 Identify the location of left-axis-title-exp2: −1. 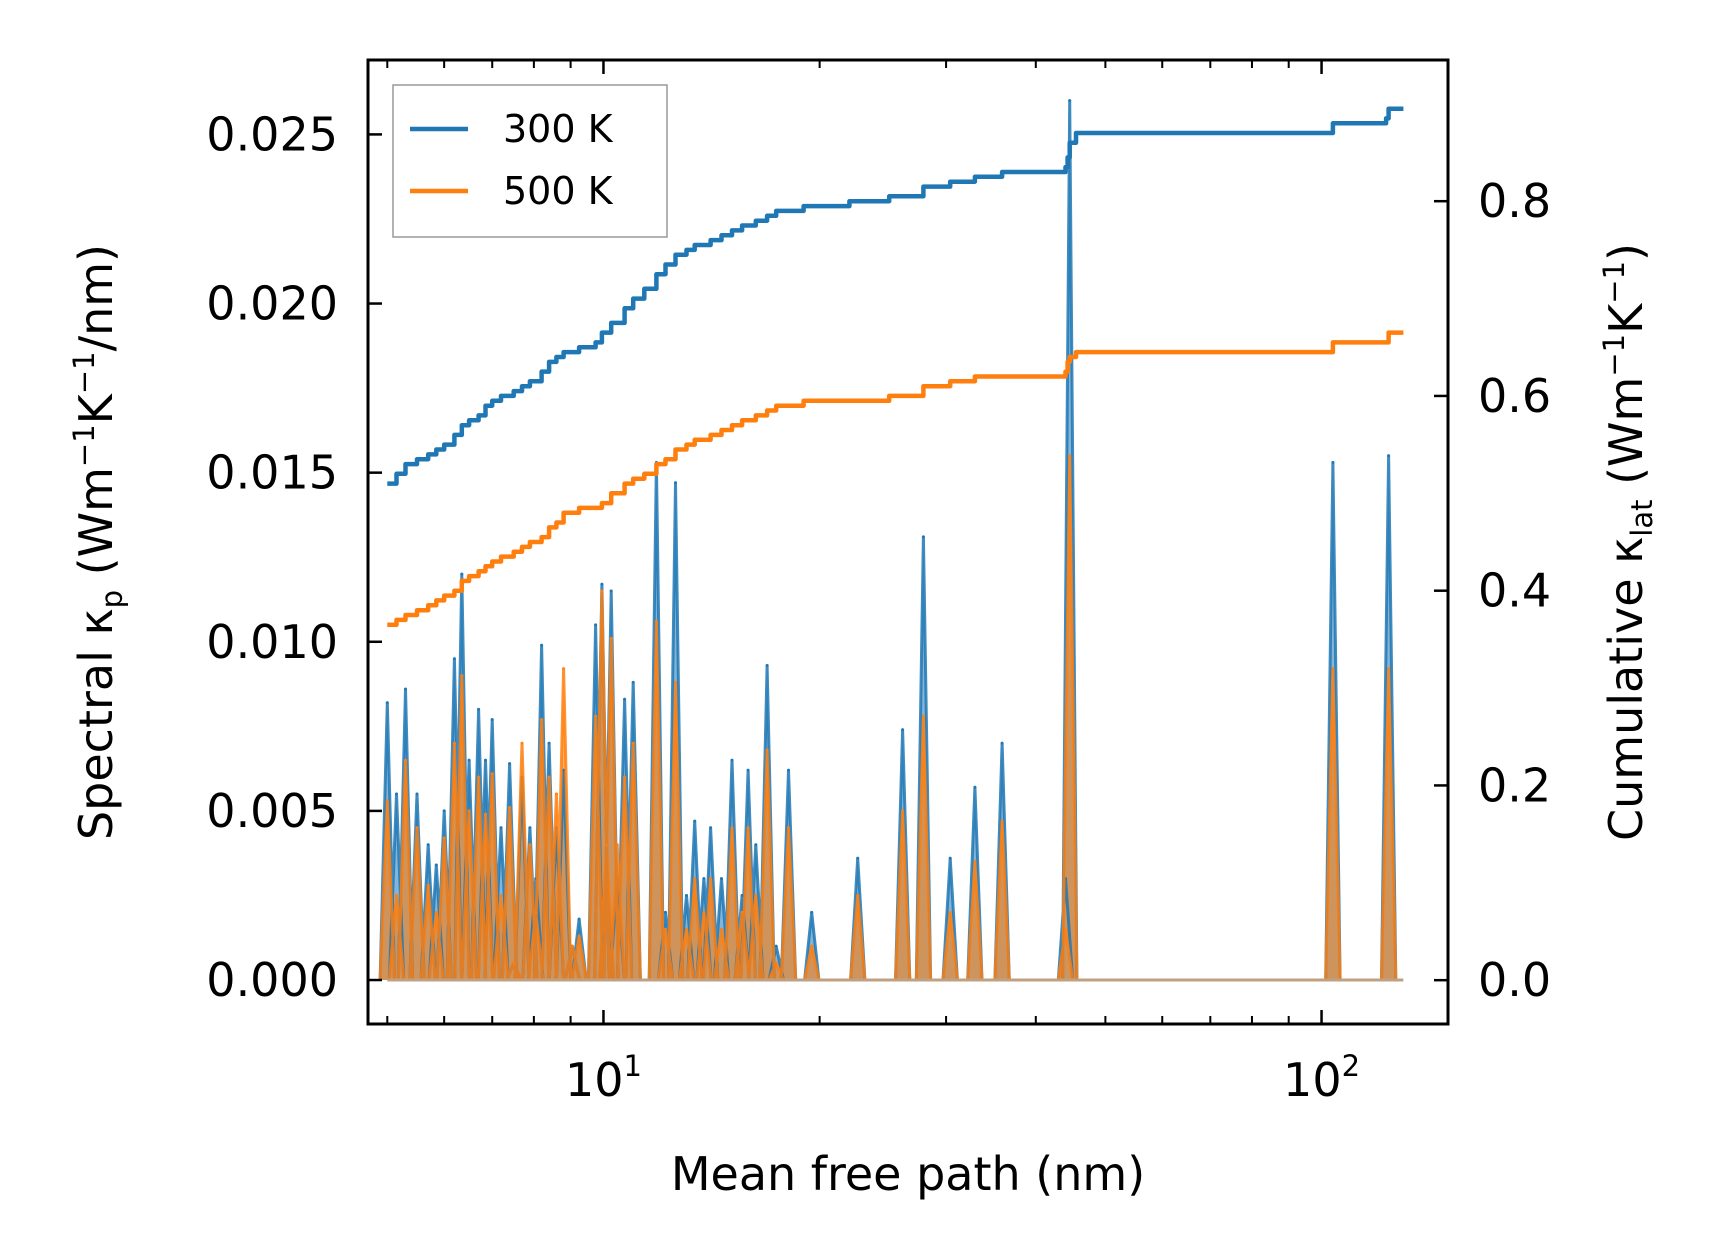
(84, 372).